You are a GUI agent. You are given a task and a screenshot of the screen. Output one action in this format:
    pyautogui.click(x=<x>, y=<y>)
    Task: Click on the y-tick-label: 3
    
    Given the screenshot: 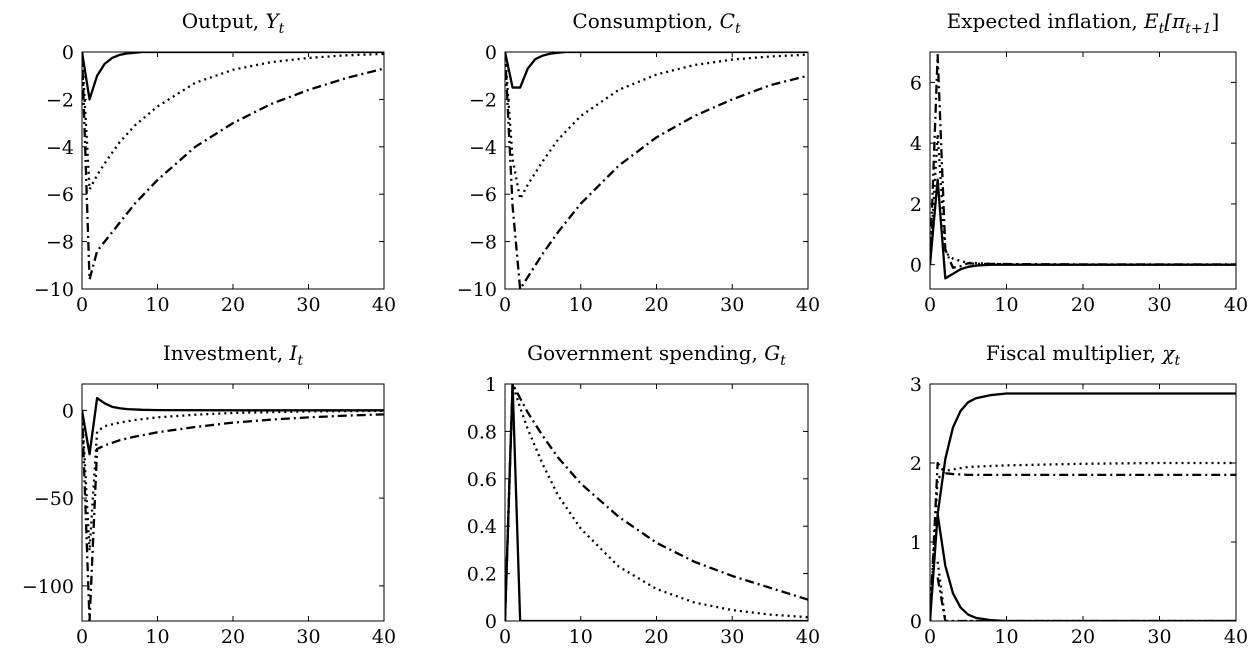 What is the action you would take?
    pyautogui.click(x=916, y=385)
    